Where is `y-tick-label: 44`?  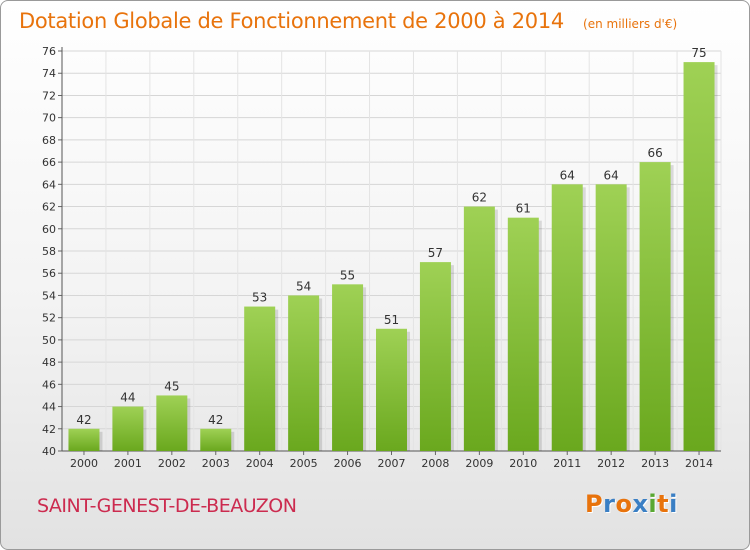 y-tick-label: 44 is located at coordinates (49, 407).